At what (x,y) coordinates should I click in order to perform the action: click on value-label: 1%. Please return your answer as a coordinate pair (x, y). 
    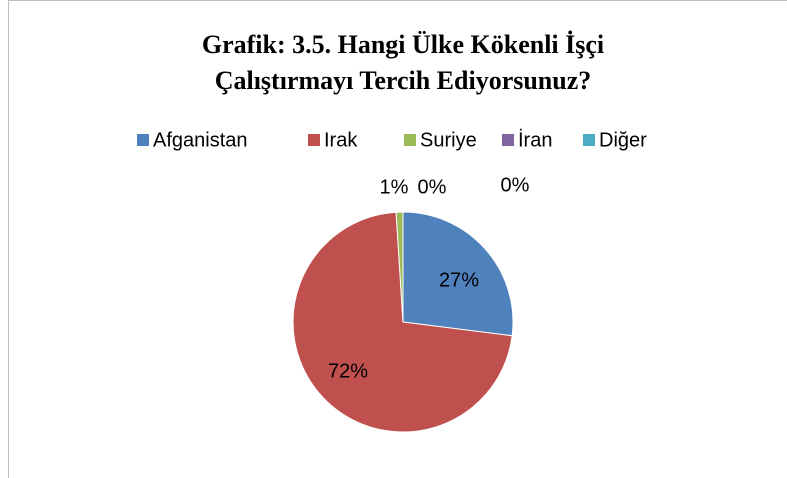
    Looking at the image, I should click on (394, 187).